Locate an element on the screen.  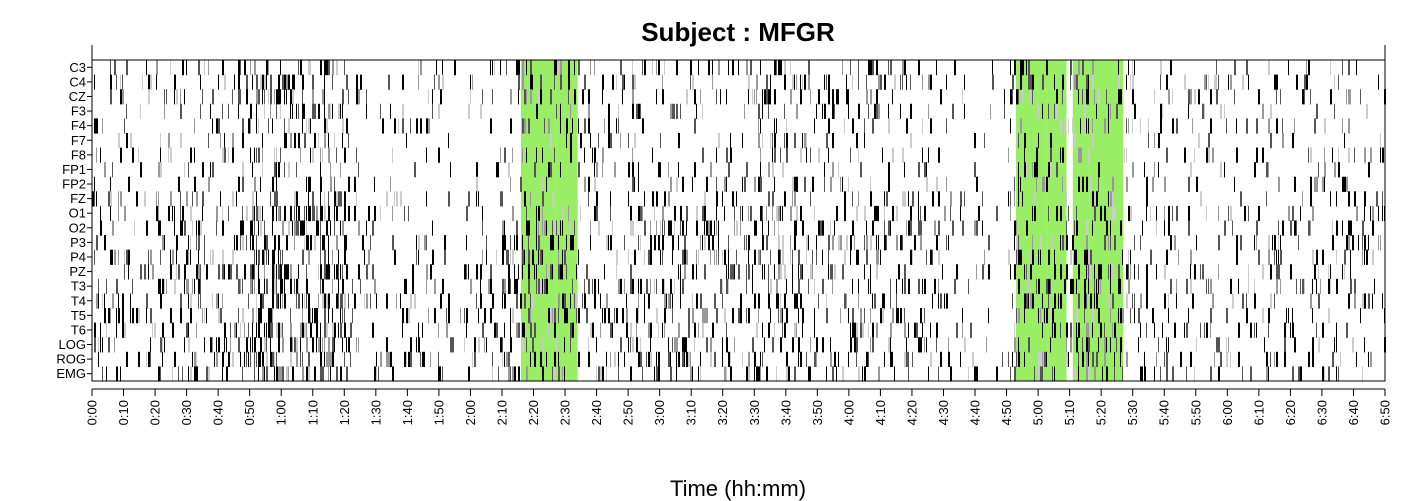
channel-label-p4: P4 is located at coordinates (78, 256).